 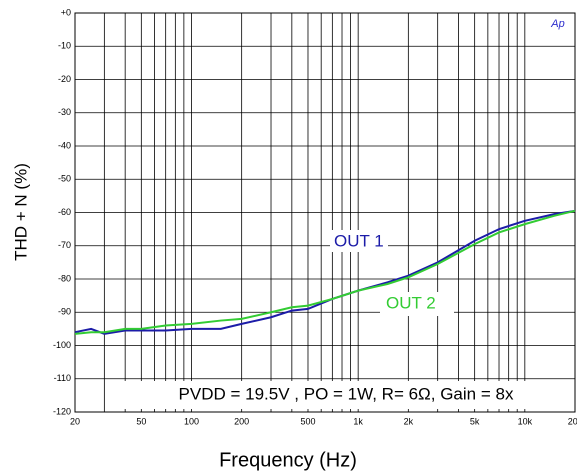 What do you see at coordinates (20, 212) in the screenshot?
I see `y-axis-label: THD + N (%)` at bounding box center [20, 212].